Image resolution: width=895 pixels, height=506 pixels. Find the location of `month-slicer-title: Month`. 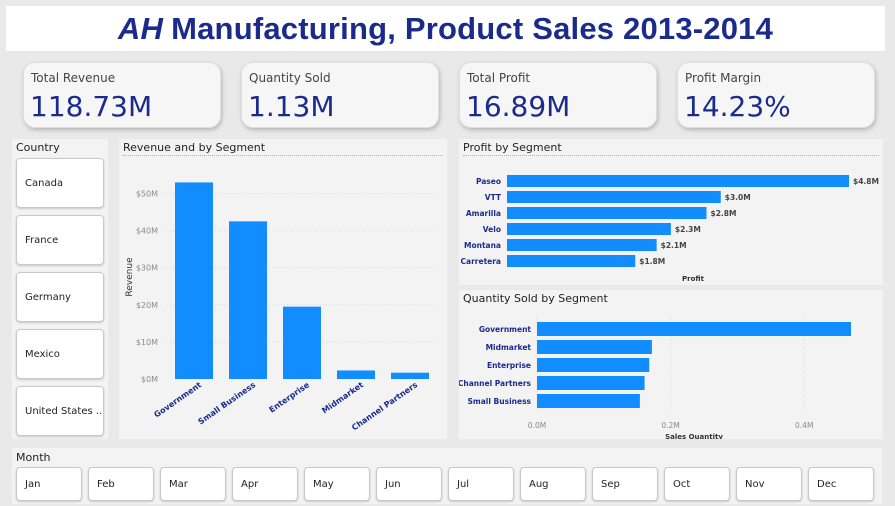

month-slicer-title: Month is located at coordinates (33, 457).